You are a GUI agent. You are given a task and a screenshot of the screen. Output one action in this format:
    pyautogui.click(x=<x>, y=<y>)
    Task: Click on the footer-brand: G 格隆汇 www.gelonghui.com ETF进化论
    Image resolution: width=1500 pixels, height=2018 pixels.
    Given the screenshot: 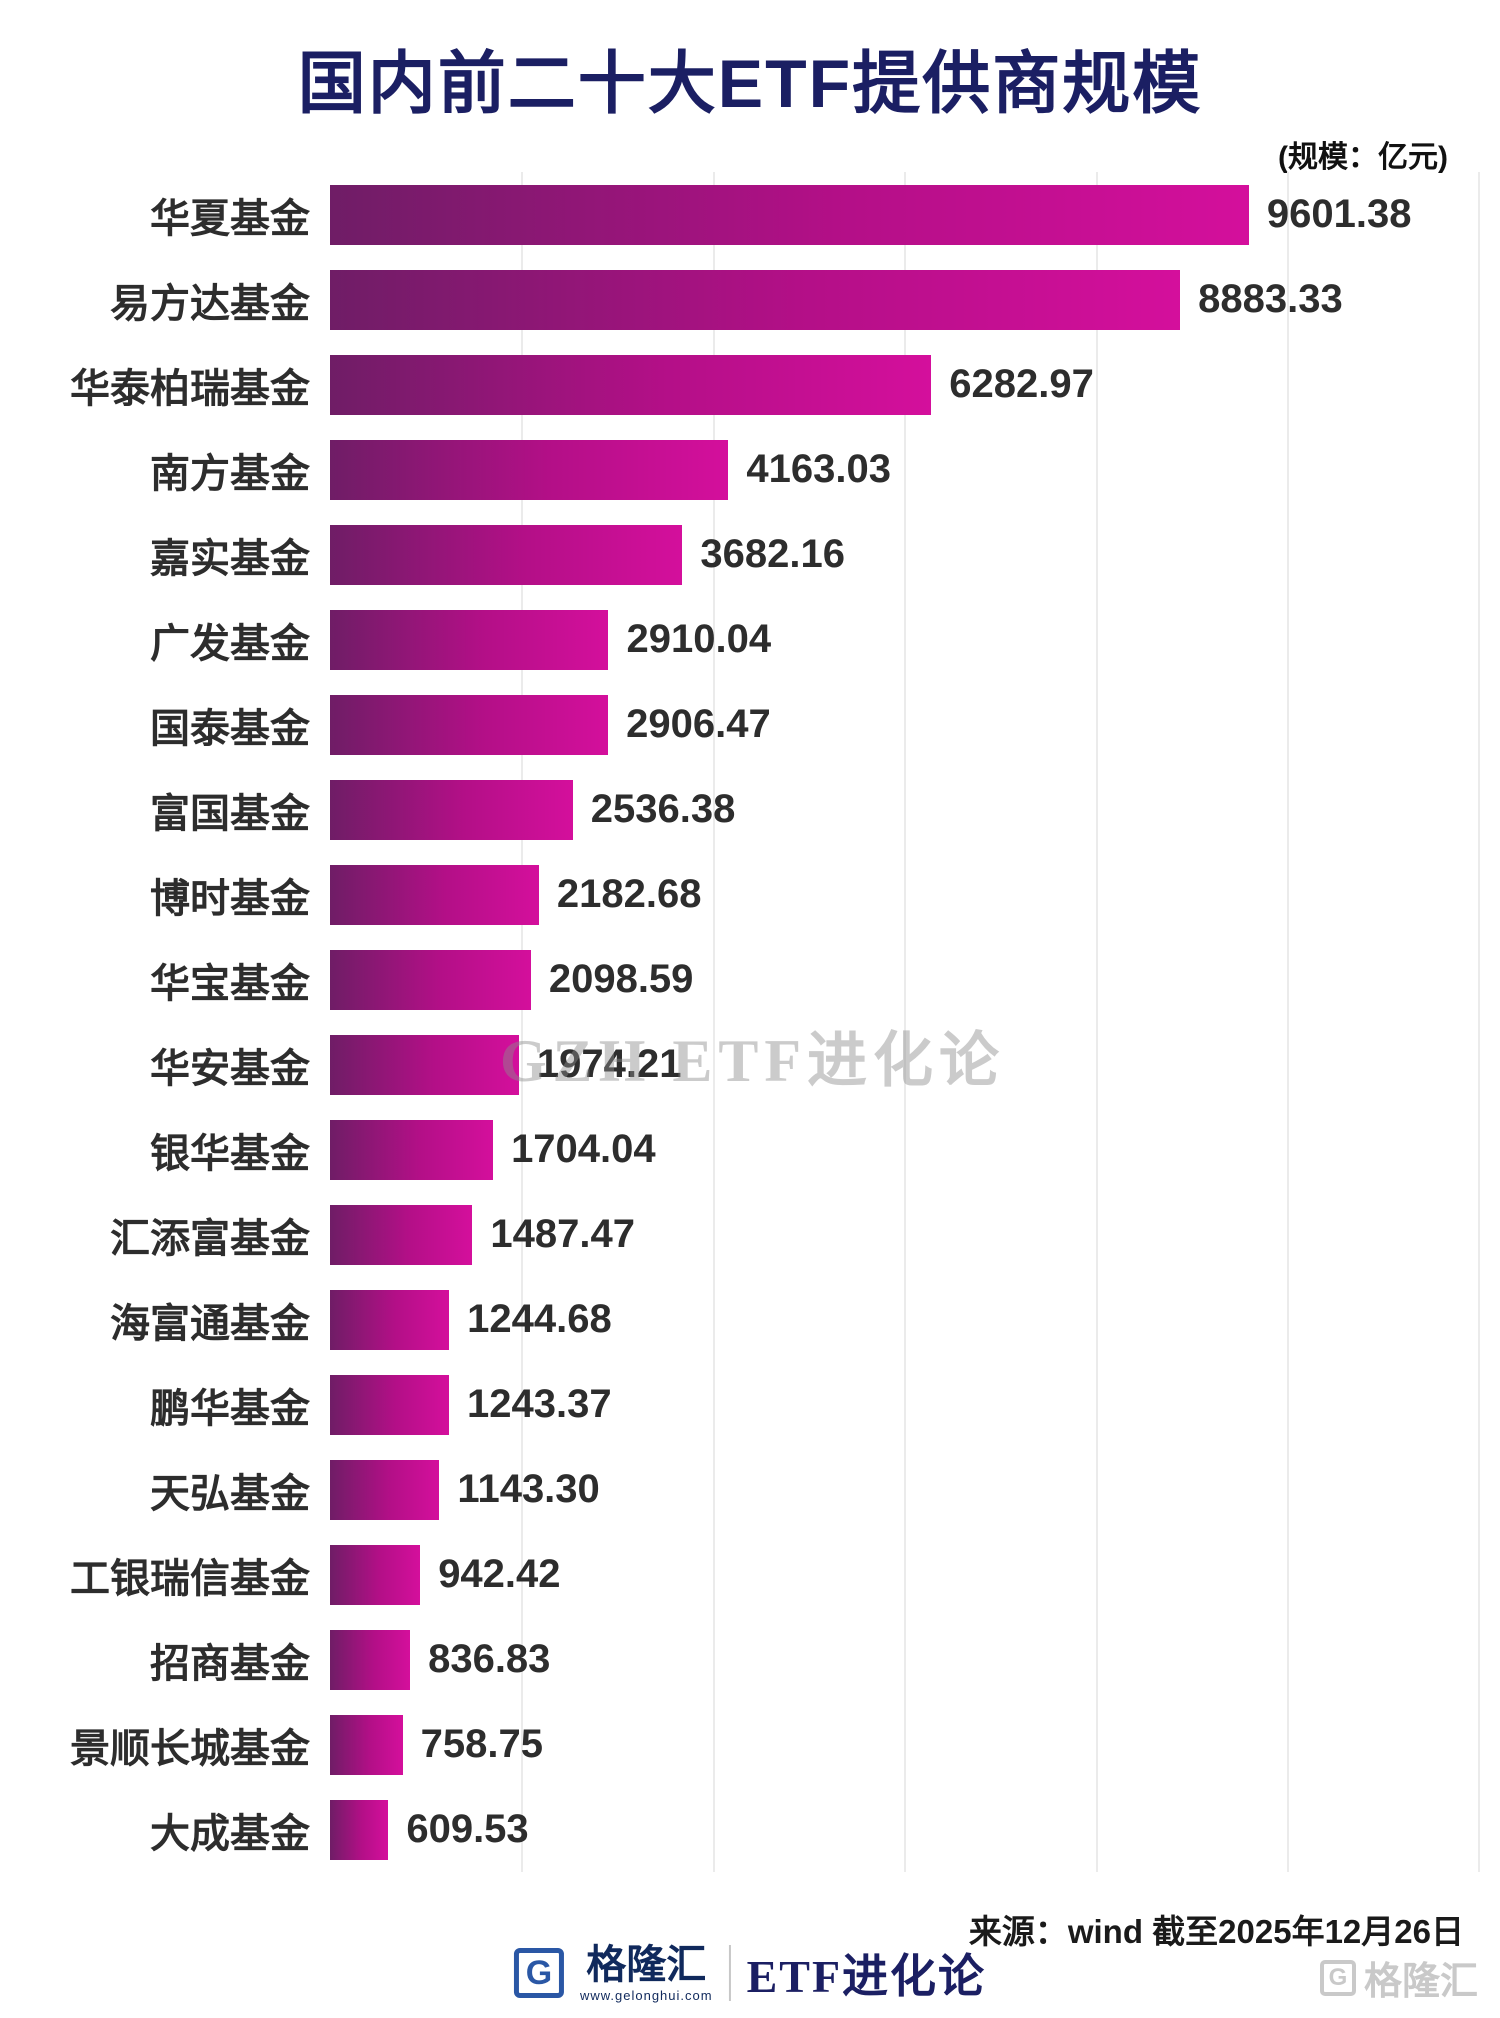 What is the action you would take?
    pyautogui.click(x=750, y=1973)
    